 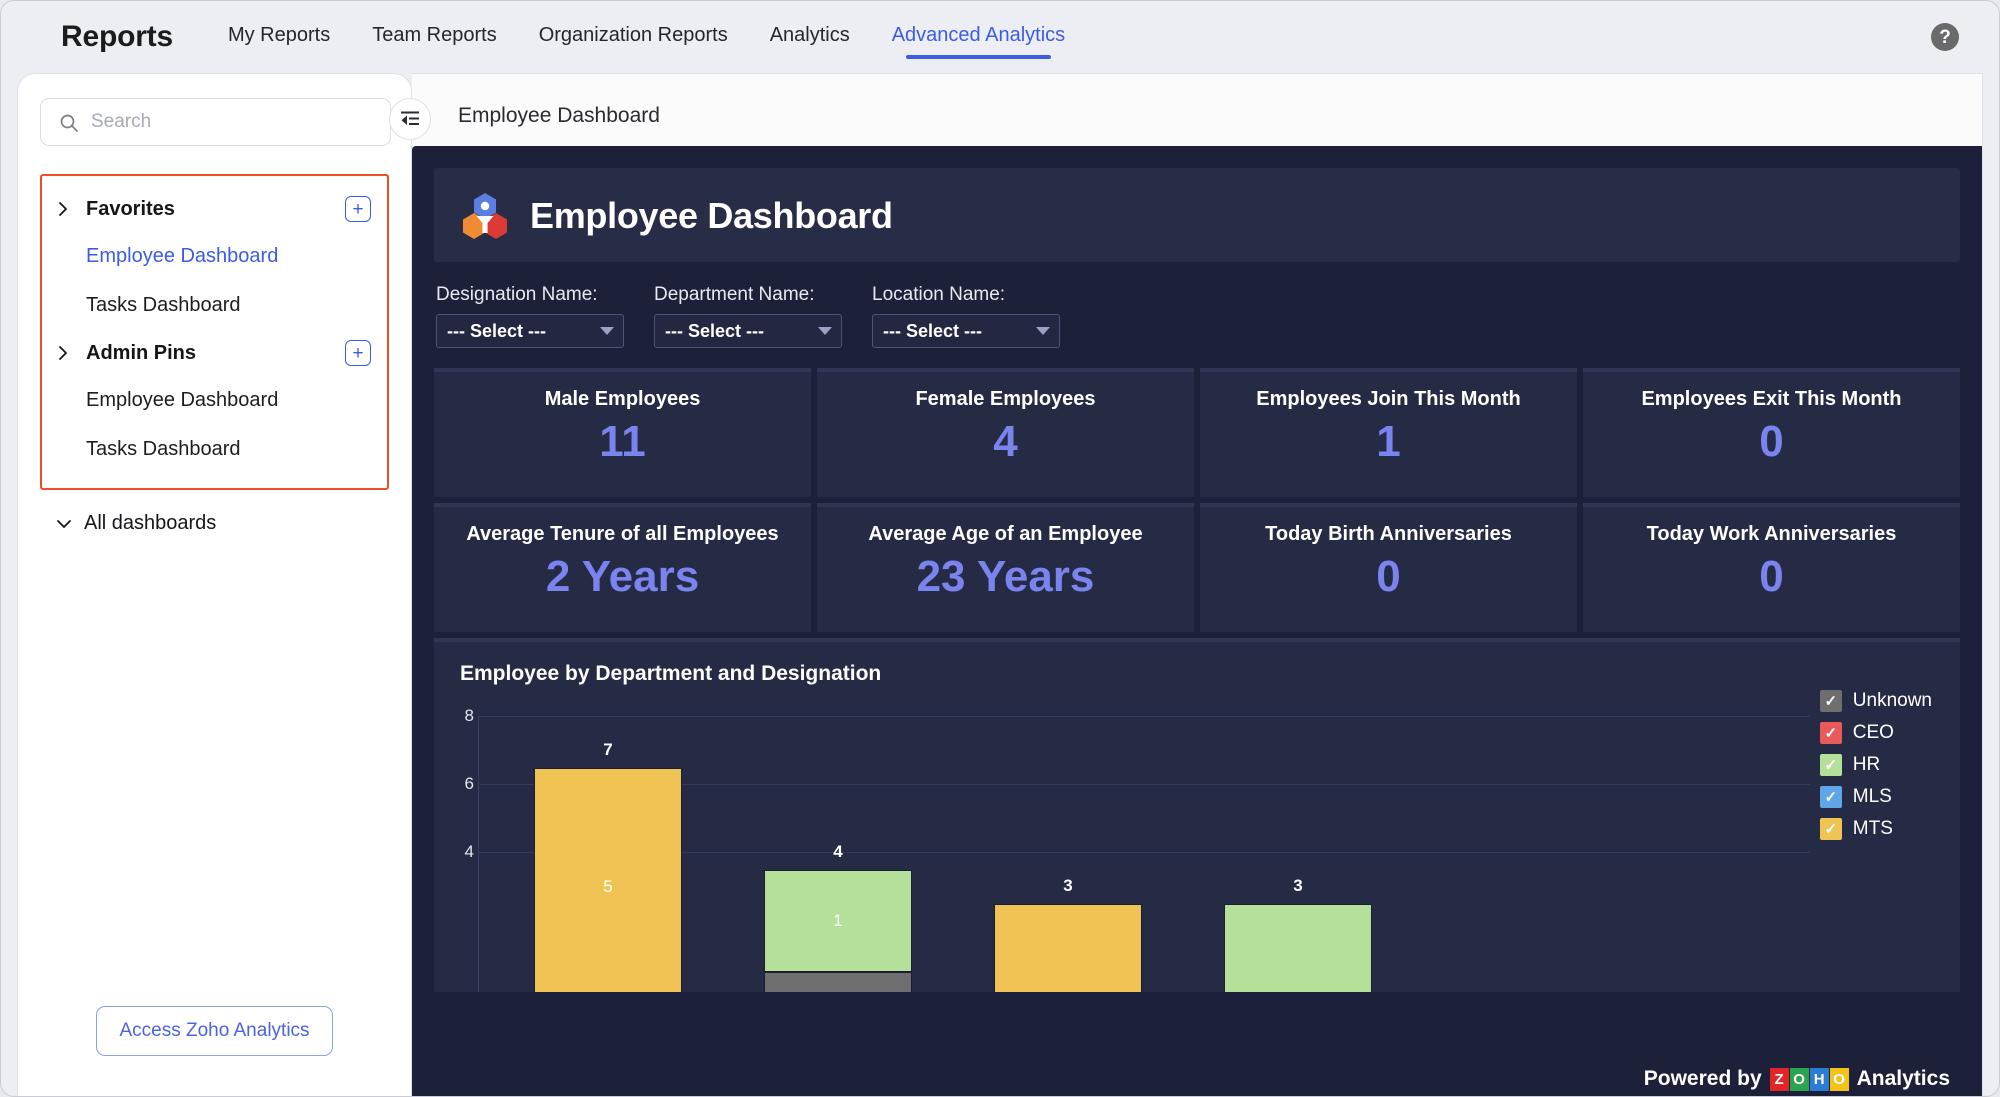 What do you see at coordinates (1005, 441) in the screenshot?
I see `kpi-value: 4` at bounding box center [1005, 441].